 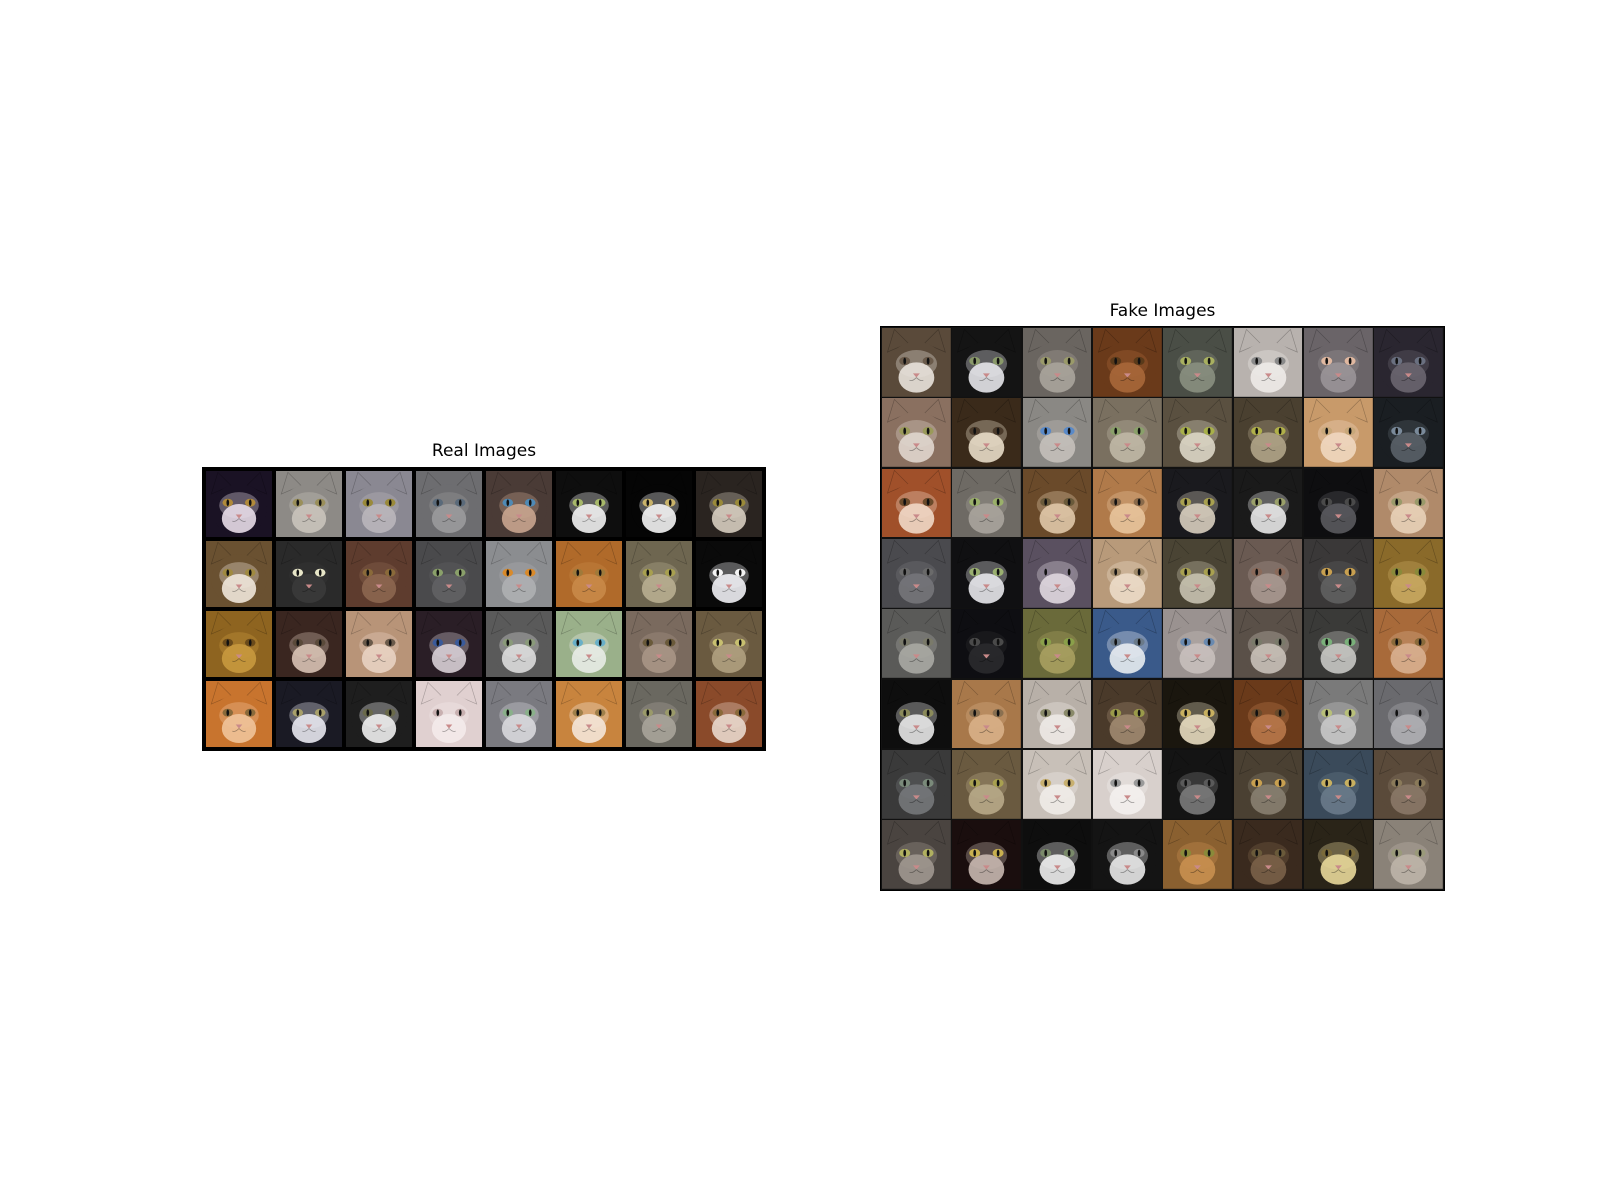 What do you see at coordinates (1162, 311) in the screenshot?
I see `fake-images-title: Fake Images` at bounding box center [1162, 311].